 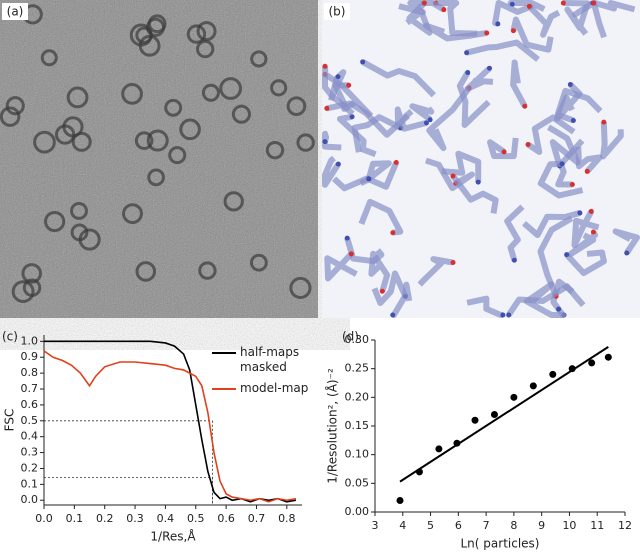 What do you see at coordinates (337, 12) in the screenshot?
I see `panel-label: (b)` at bounding box center [337, 12].